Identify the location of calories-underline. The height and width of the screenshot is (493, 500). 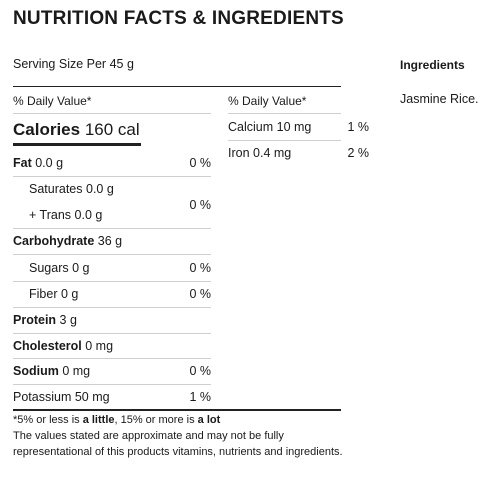
(77, 144).